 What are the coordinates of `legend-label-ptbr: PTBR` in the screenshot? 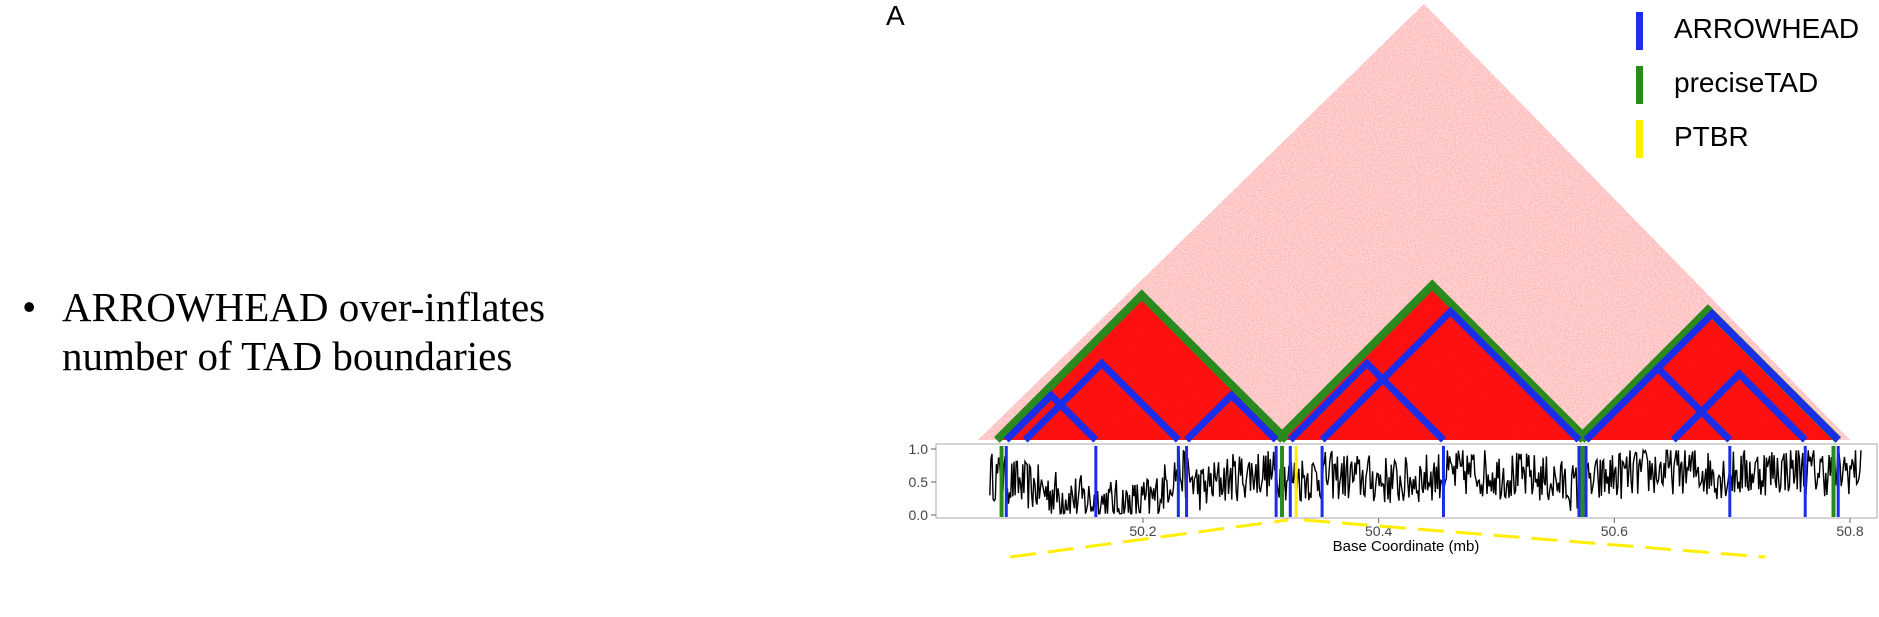 It's located at (1711, 136).